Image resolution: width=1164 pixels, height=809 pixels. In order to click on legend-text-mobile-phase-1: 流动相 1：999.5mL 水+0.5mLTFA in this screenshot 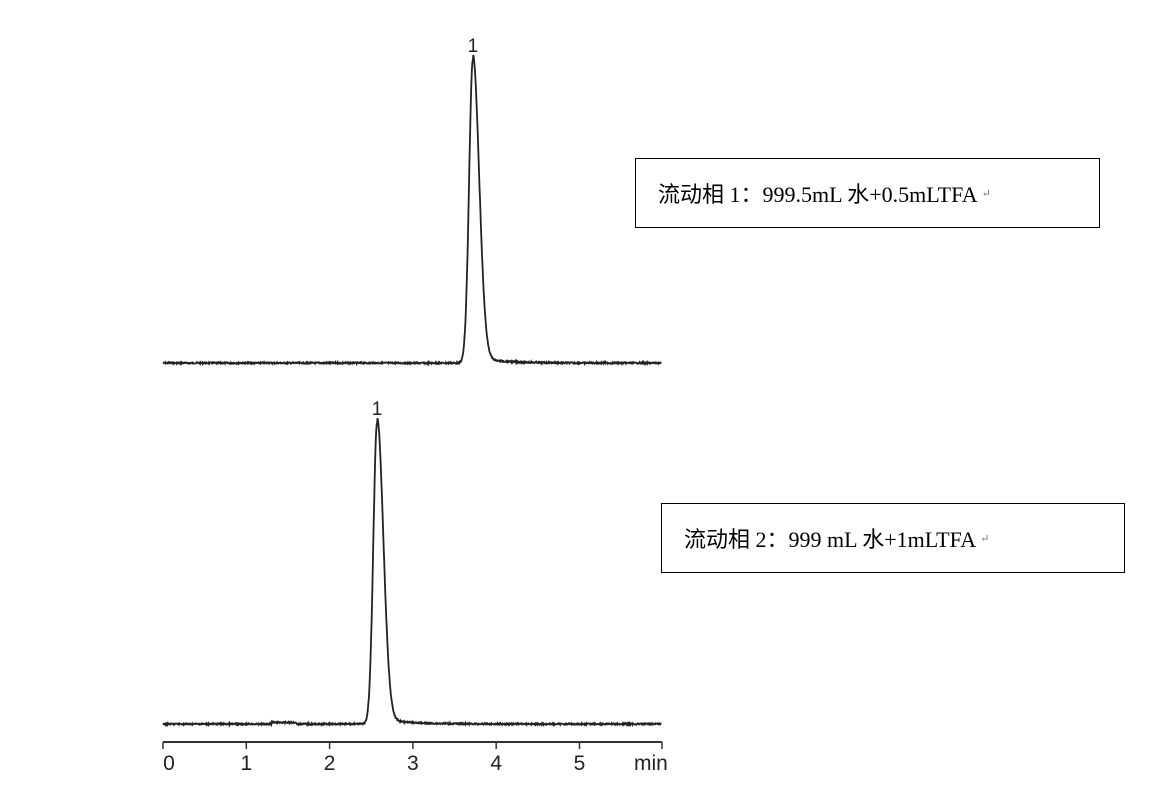, I will do `click(818, 194)`.